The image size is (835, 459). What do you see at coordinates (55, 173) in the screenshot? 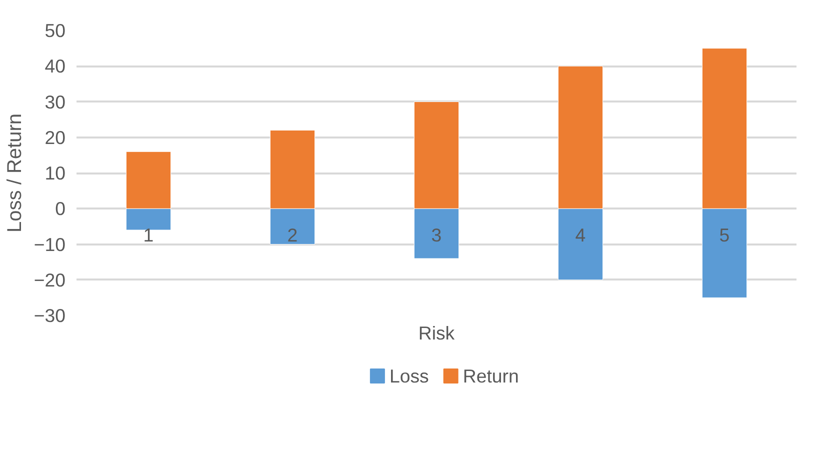
I see `y-tick-label: 10` at bounding box center [55, 173].